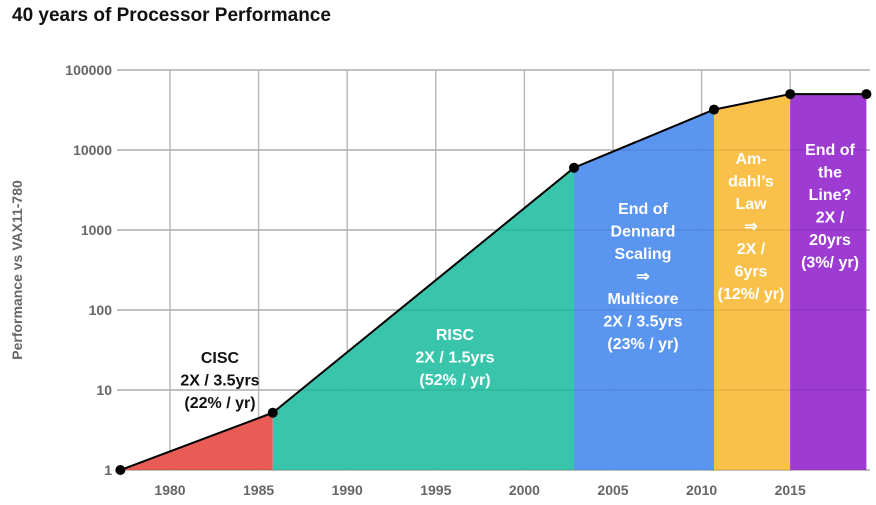  What do you see at coordinates (171, 15) in the screenshot?
I see `chart-title: 40 years of Processor Performance` at bounding box center [171, 15].